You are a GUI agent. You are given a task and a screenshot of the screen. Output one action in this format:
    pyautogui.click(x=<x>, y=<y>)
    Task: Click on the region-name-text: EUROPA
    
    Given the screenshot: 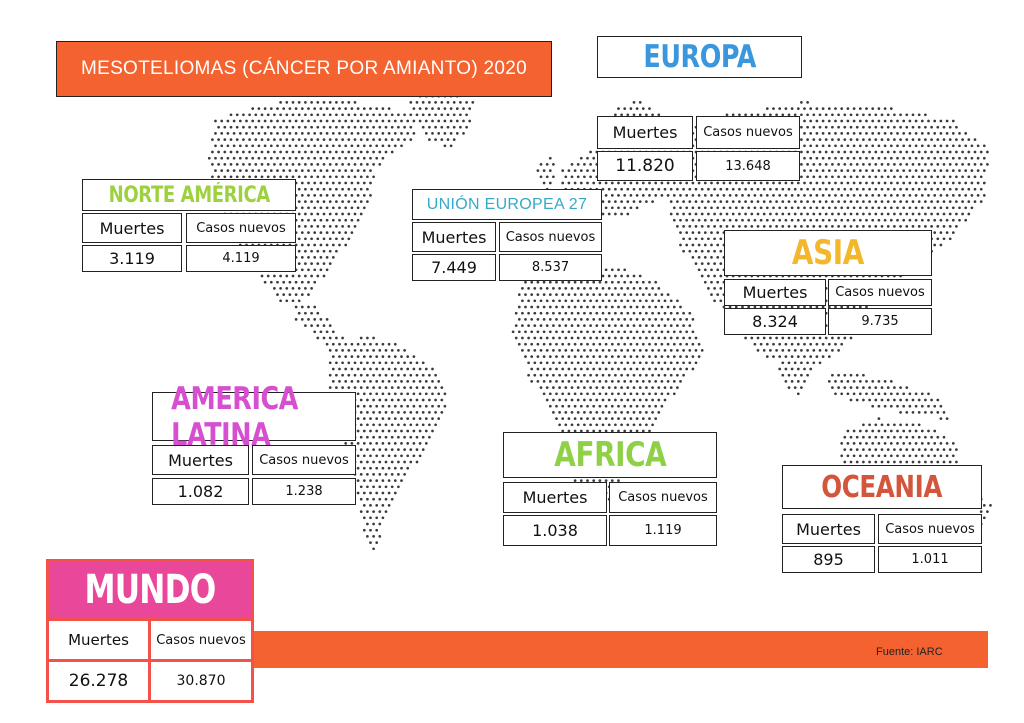 What is the action you would take?
    pyautogui.click(x=699, y=57)
    